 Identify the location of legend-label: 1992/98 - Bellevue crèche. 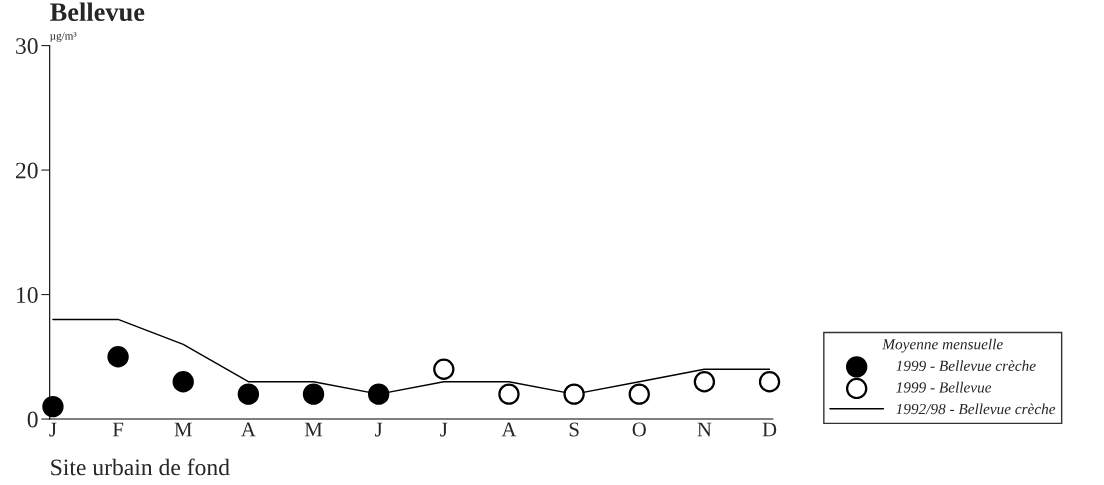
(976, 409).